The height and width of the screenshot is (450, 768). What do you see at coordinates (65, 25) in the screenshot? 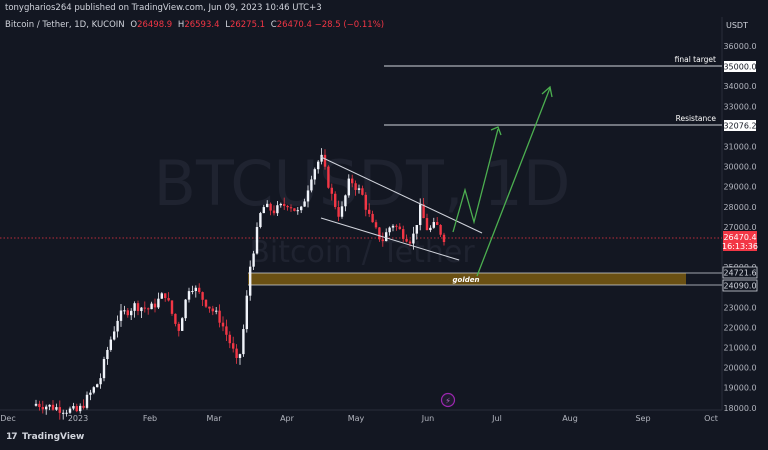
I see `symbol-name: Bitcoin / Tether, 1D, KUCOIN` at bounding box center [65, 25].